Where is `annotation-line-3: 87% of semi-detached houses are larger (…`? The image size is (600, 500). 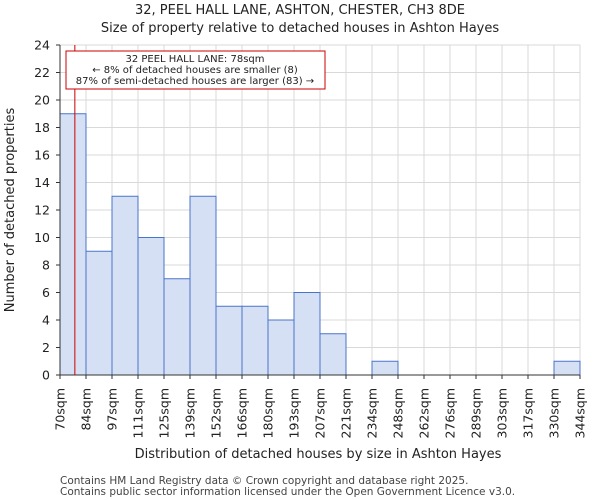 annotation-line-3: 87% of semi-detached houses are larger (… is located at coordinates (195, 81).